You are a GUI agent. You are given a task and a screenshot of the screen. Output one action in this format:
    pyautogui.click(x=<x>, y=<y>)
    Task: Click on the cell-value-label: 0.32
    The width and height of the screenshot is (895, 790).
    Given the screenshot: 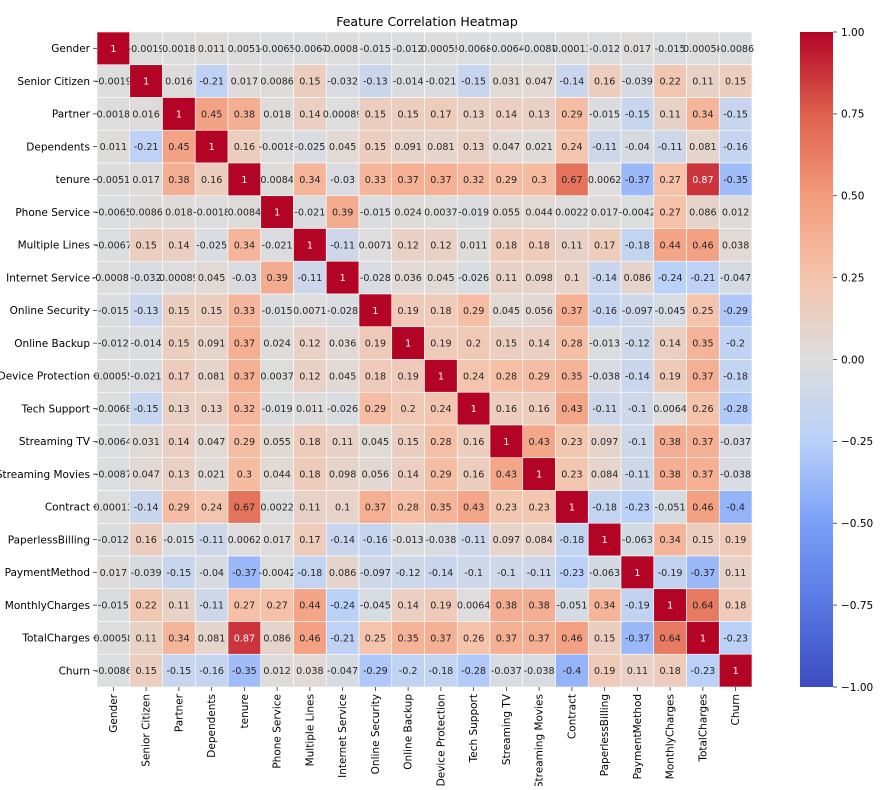 What is the action you would take?
    pyautogui.click(x=473, y=180)
    